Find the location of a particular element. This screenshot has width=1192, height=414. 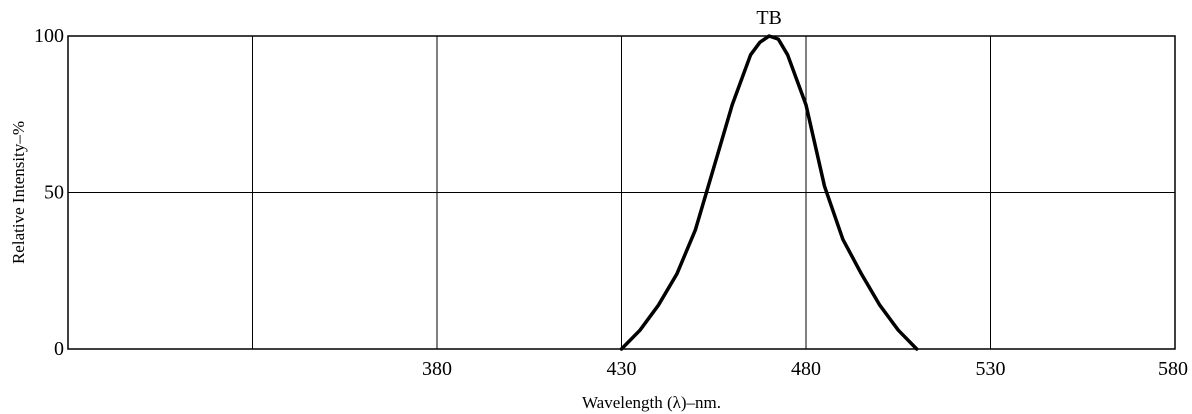

x-tick-label: 380 is located at coordinates (437, 369).